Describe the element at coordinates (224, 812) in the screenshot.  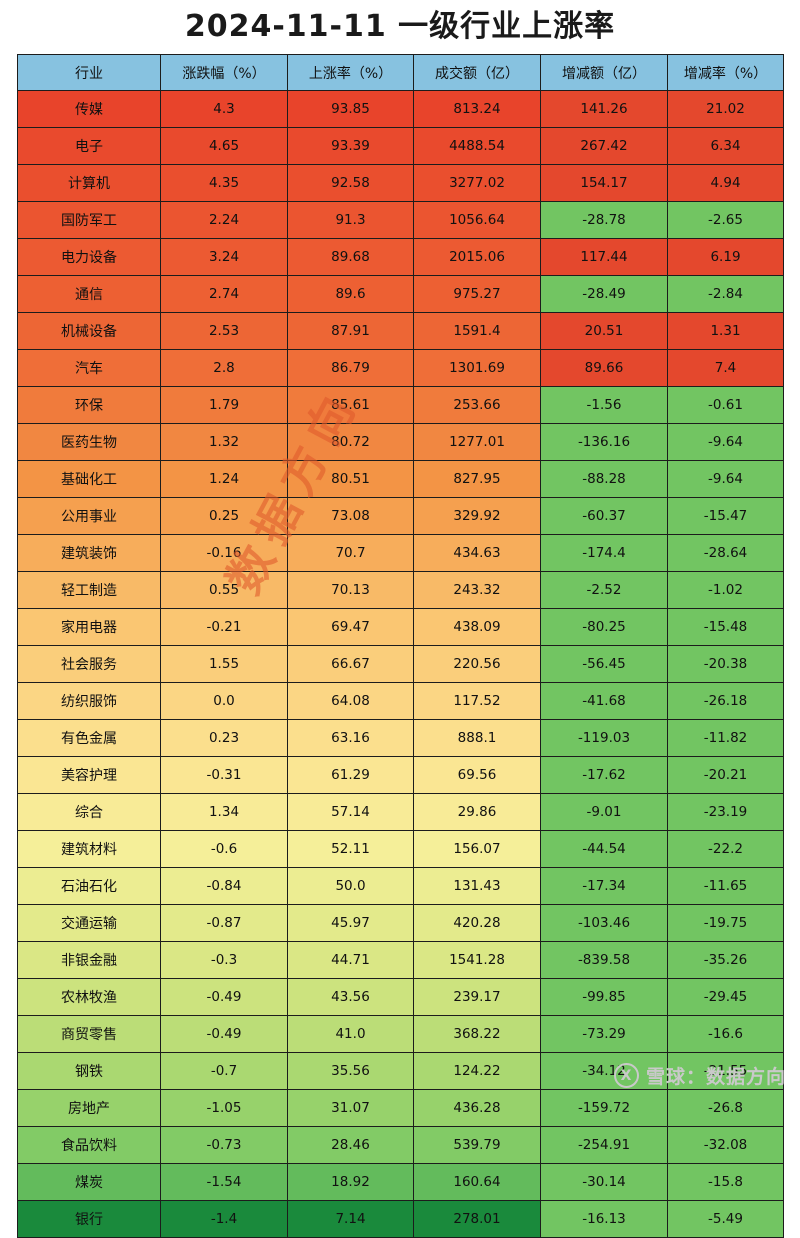
I see `cell-change-pct: 1.34` at that location.